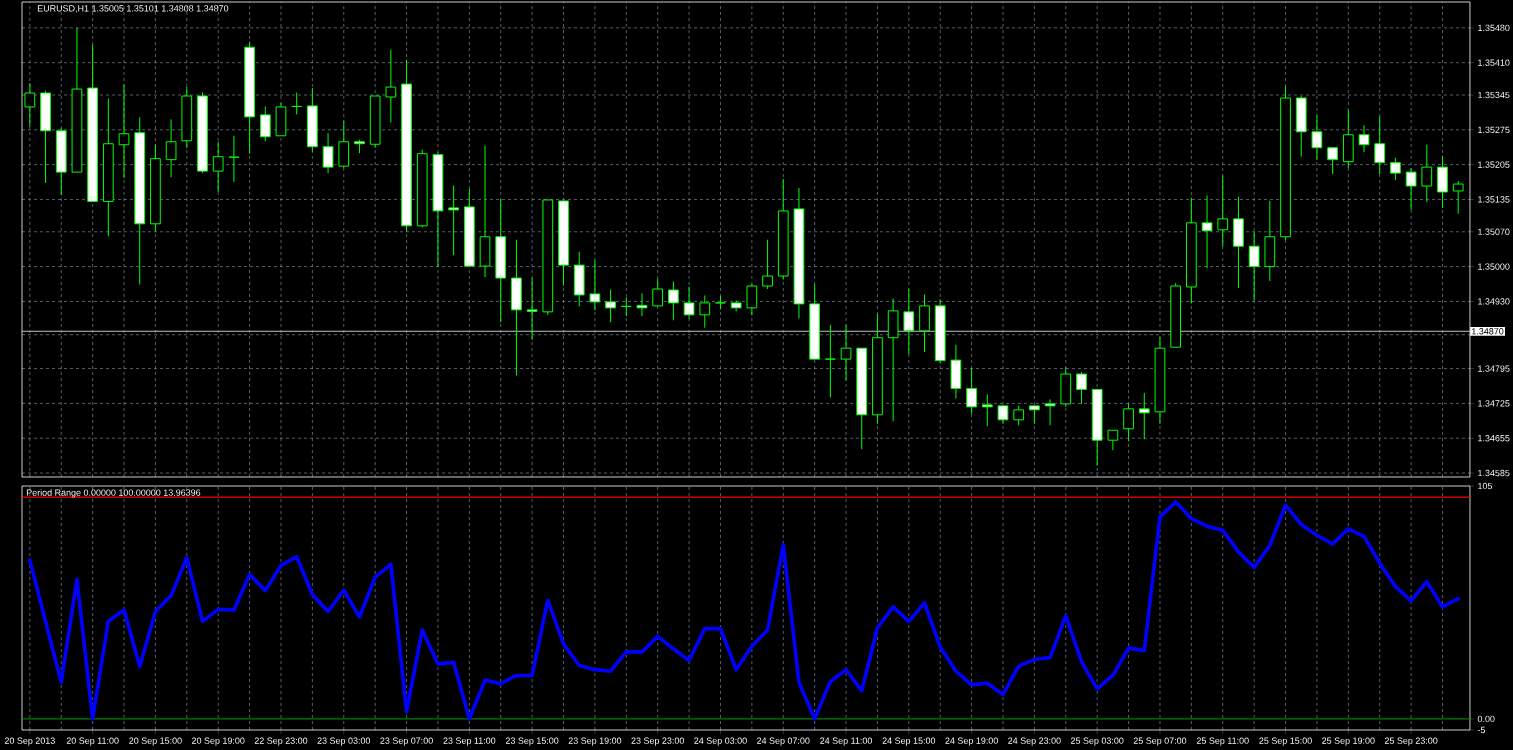 The image size is (1513, 750). What do you see at coordinates (1285, 741) in the screenshot?
I see `x-tick-label: 25 Sep 15:00` at bounding box center [1285, 741].